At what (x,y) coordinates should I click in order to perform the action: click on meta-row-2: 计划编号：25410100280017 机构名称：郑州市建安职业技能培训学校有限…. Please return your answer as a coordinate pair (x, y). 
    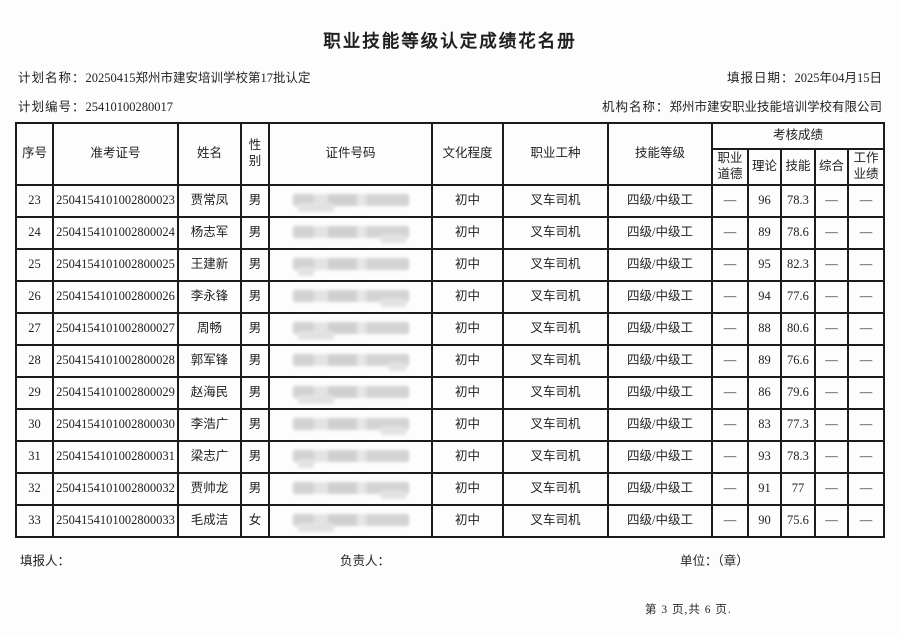
    Looking at the image, I should click on (450, 106).